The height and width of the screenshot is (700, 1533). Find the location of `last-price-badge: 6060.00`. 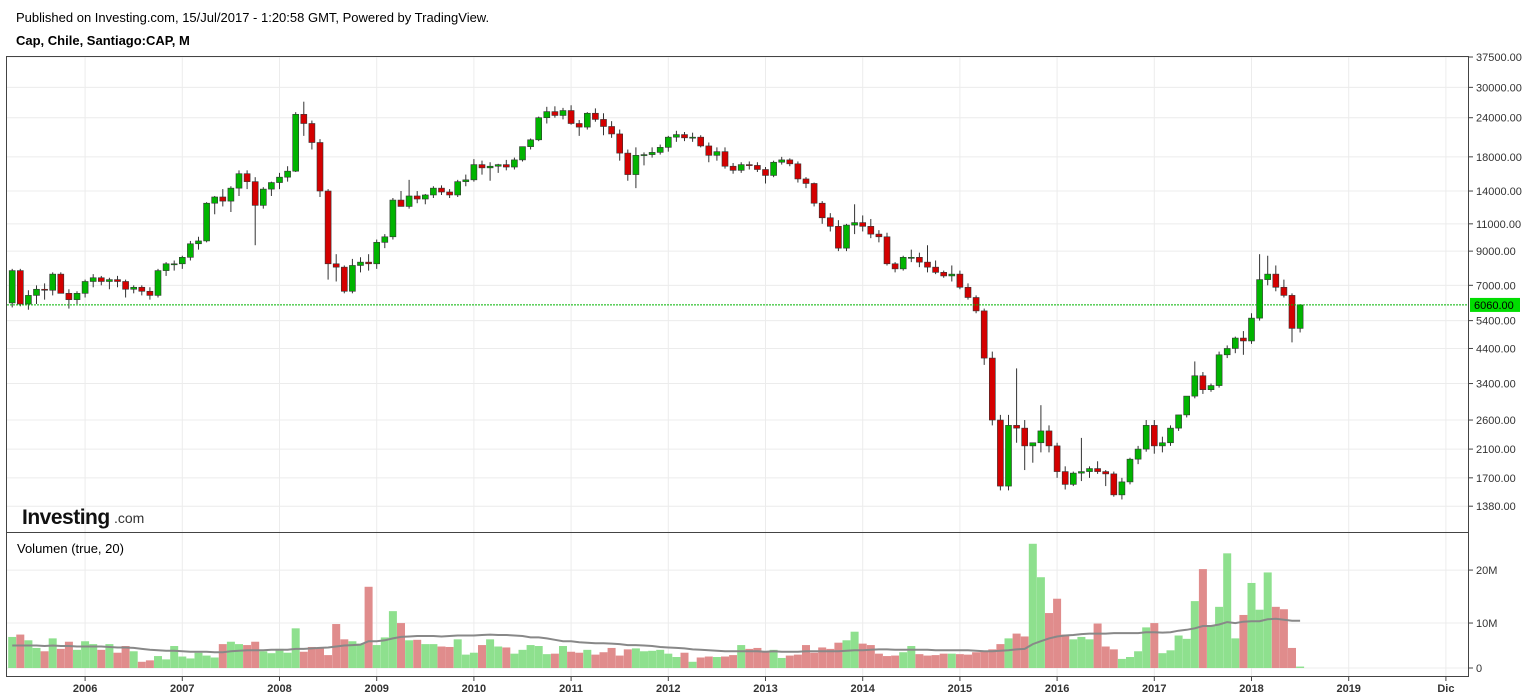

last-price-badge: 6060.00 is located at coordinates (1495, 304).